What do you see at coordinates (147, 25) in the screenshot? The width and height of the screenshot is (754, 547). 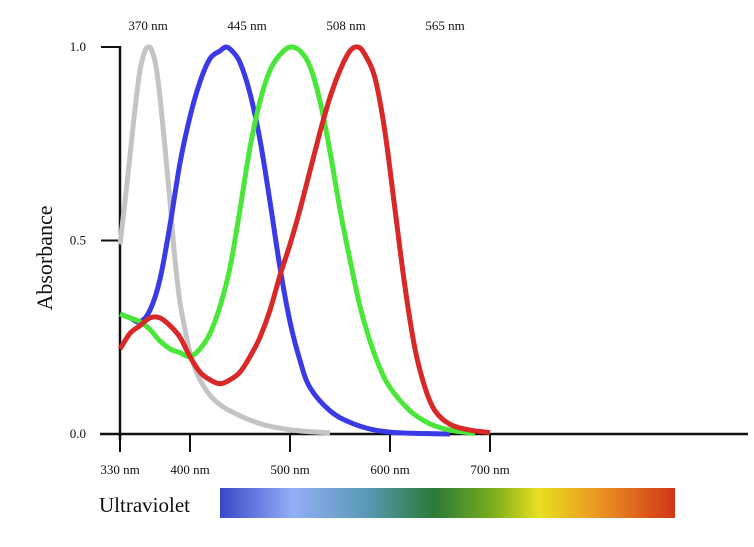 I see `peak-label: 370 nm` at bounding box center [147, 25].